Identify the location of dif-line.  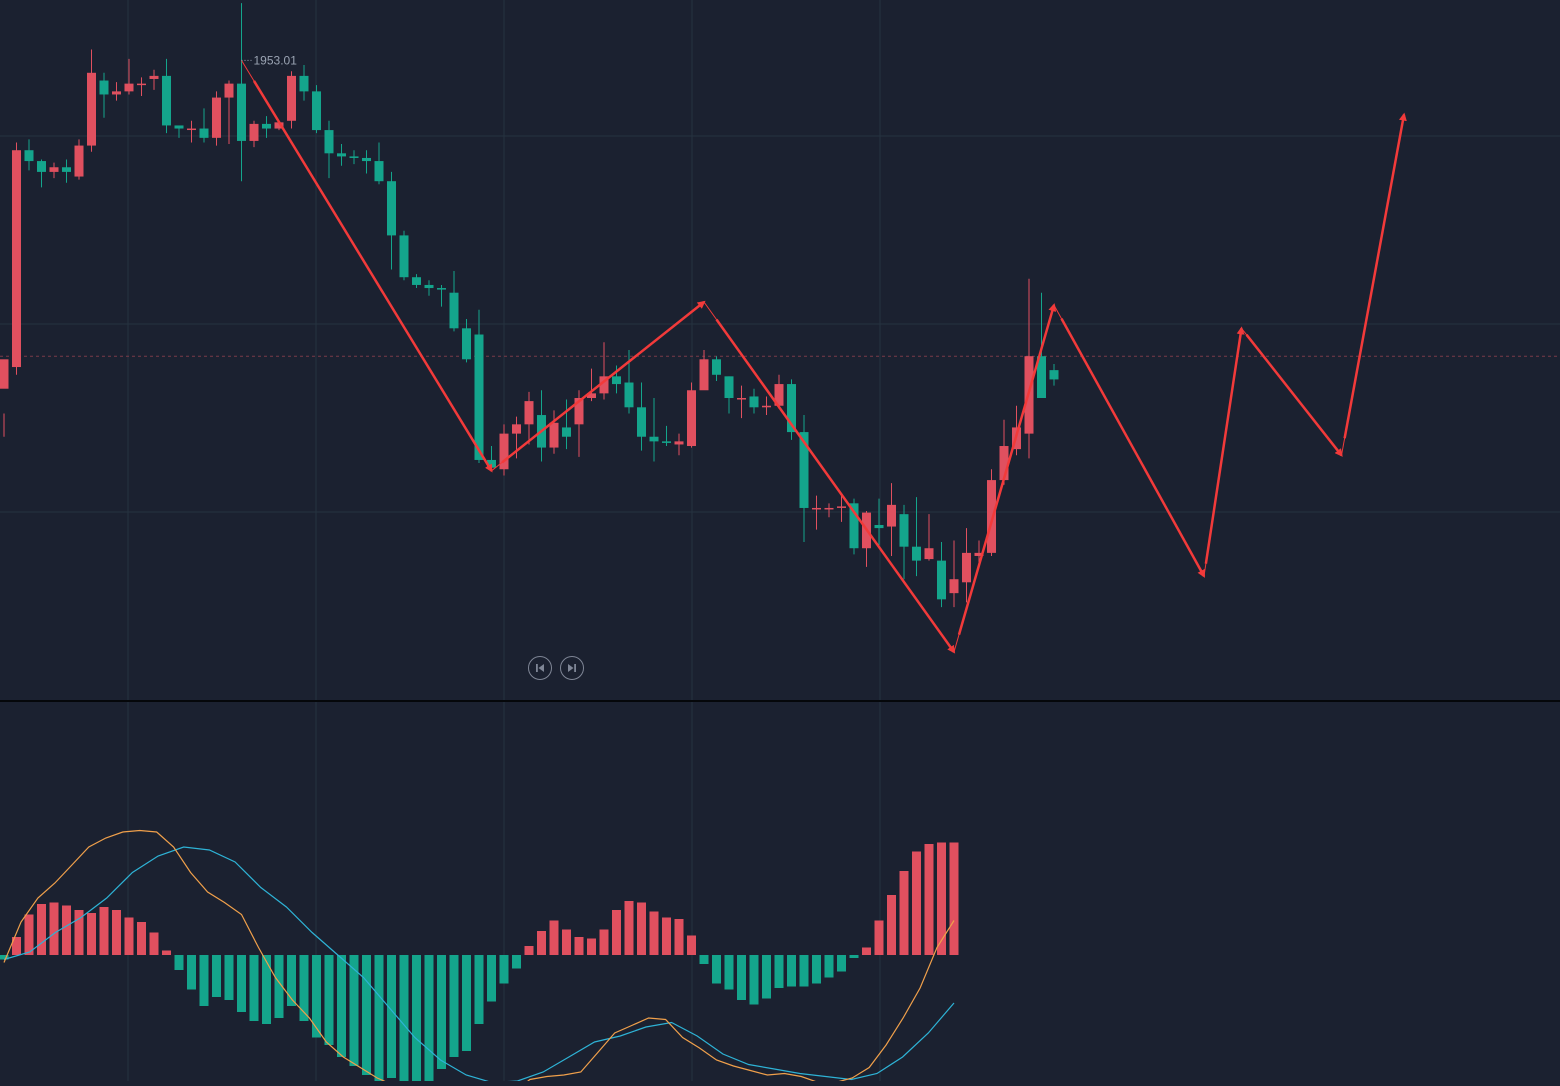
(479, 957).